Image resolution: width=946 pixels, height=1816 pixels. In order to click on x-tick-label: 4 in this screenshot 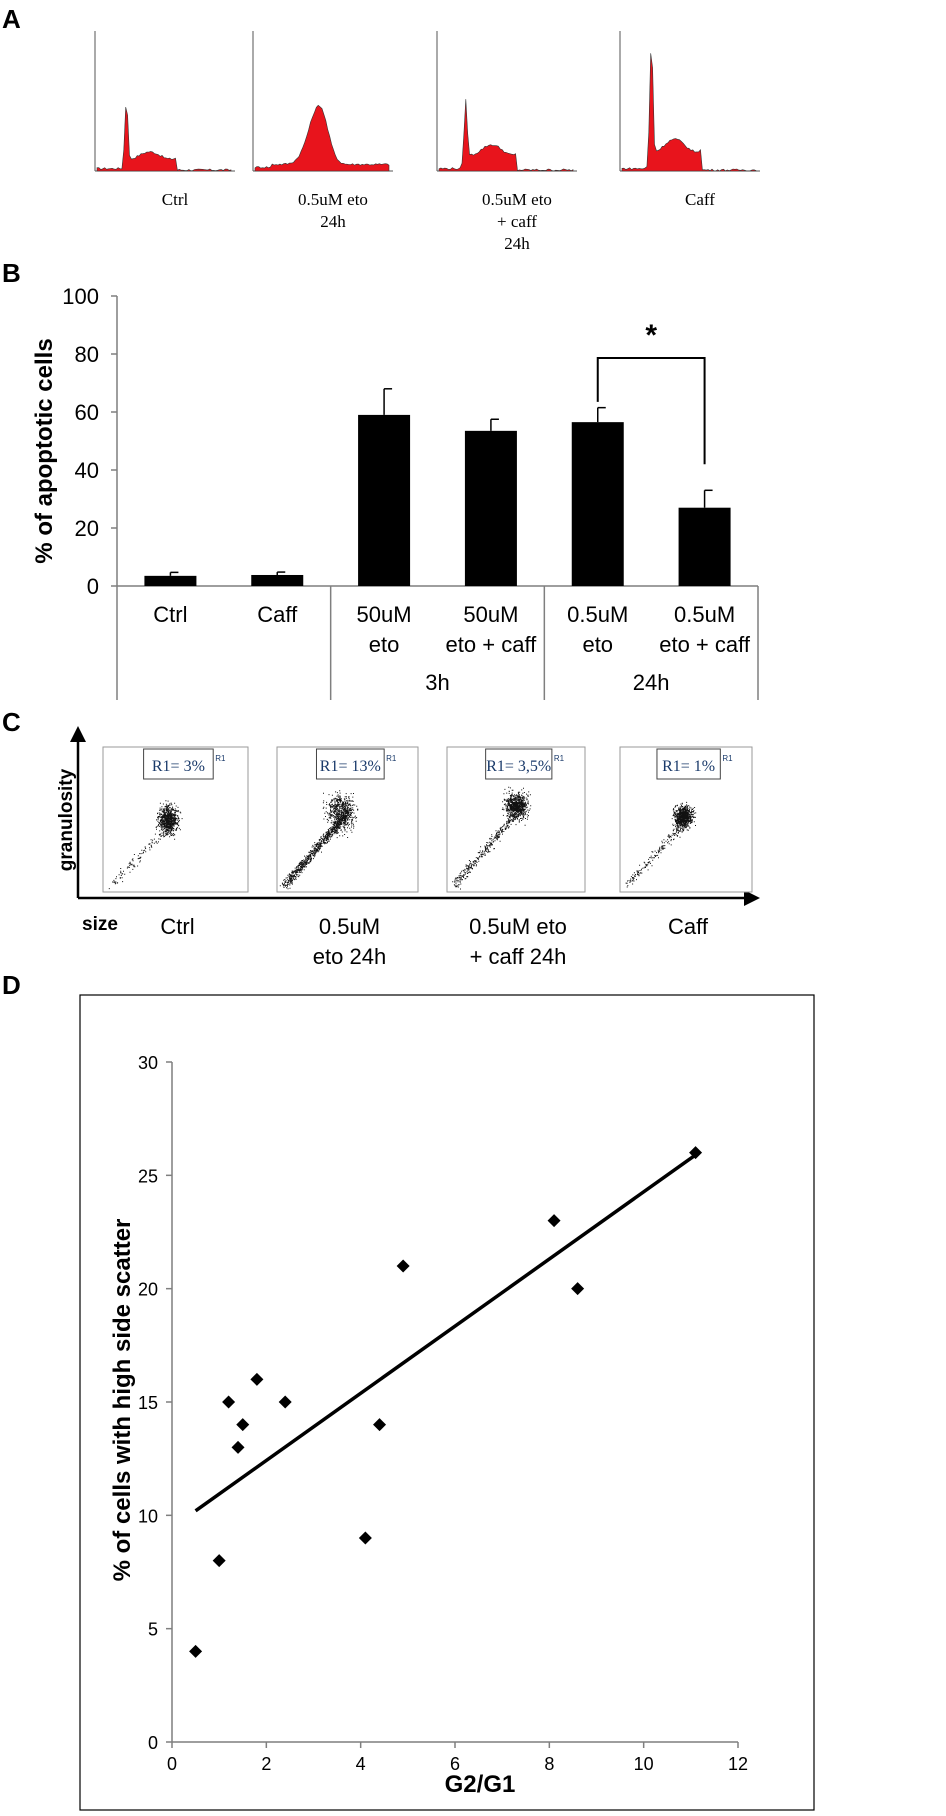, I will do `click(361, 1764)`.